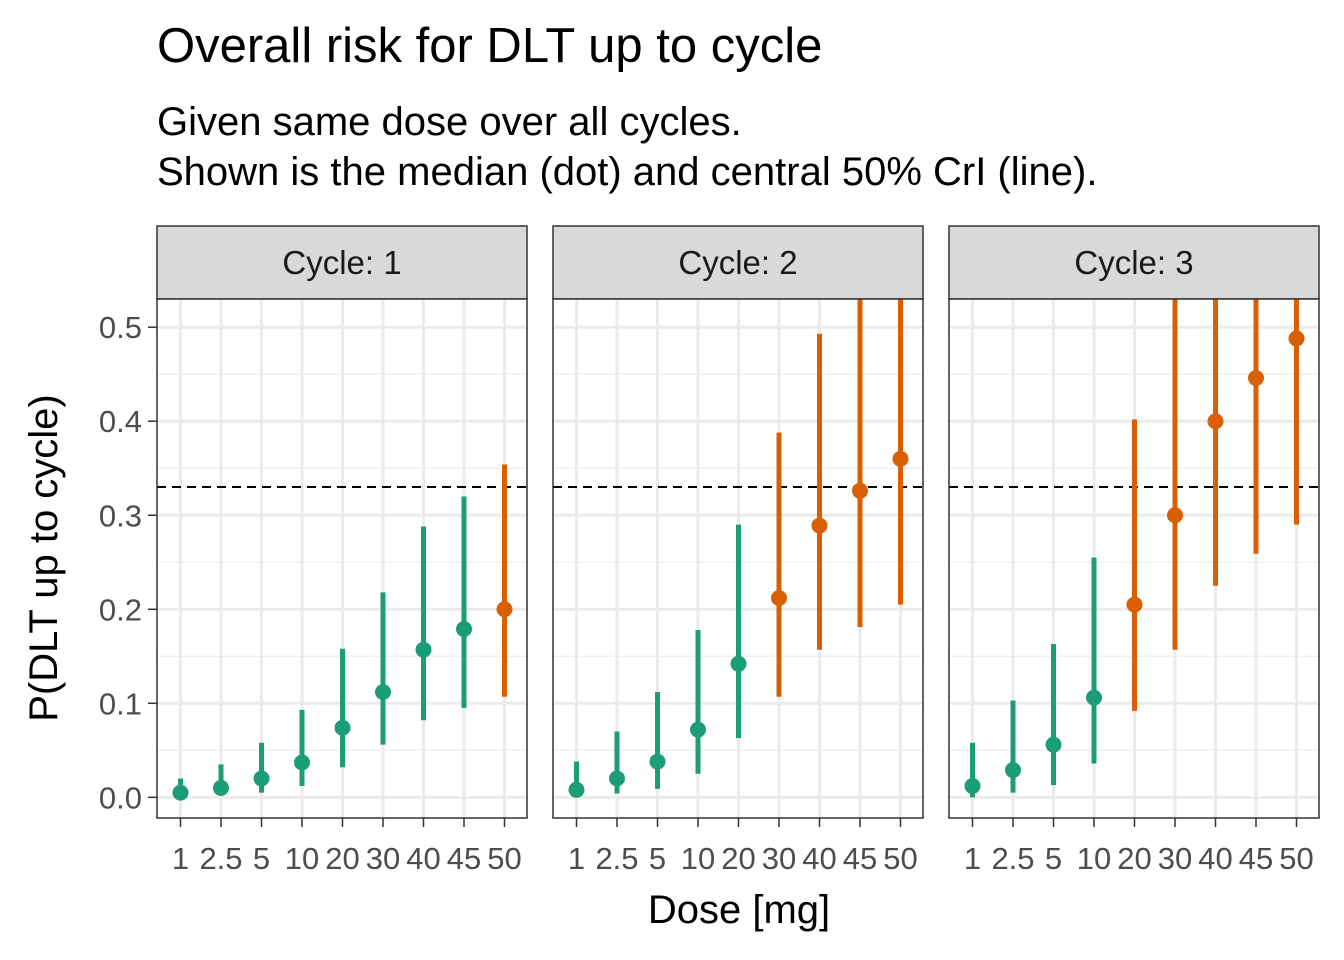  I want to click on strip-label: Cycle: 3, so click(1133, 262).